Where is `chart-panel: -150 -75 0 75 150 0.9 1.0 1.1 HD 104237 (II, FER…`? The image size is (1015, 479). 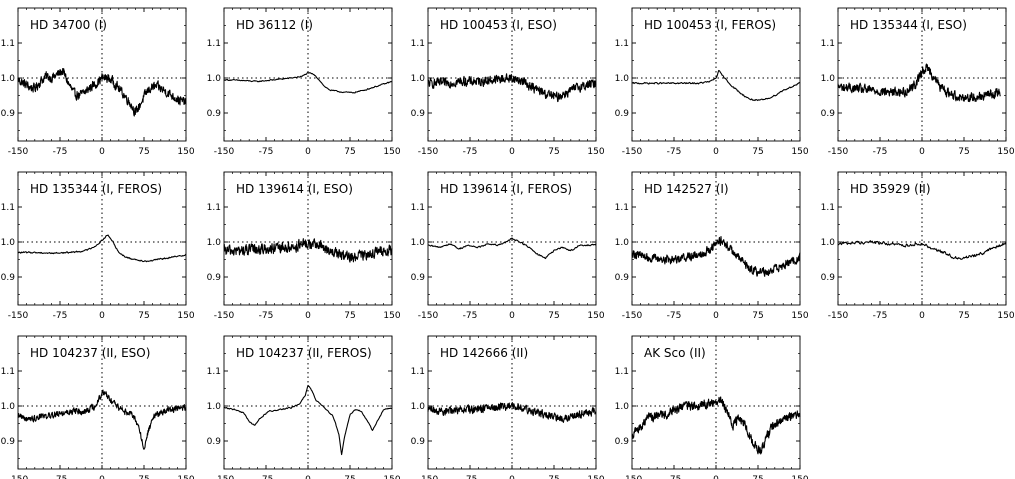
chart-panel: -150 -75 0 75 150 0.9 1.0 1.1 HD 104237 (II, FER… is located at coordinates (304, 407).